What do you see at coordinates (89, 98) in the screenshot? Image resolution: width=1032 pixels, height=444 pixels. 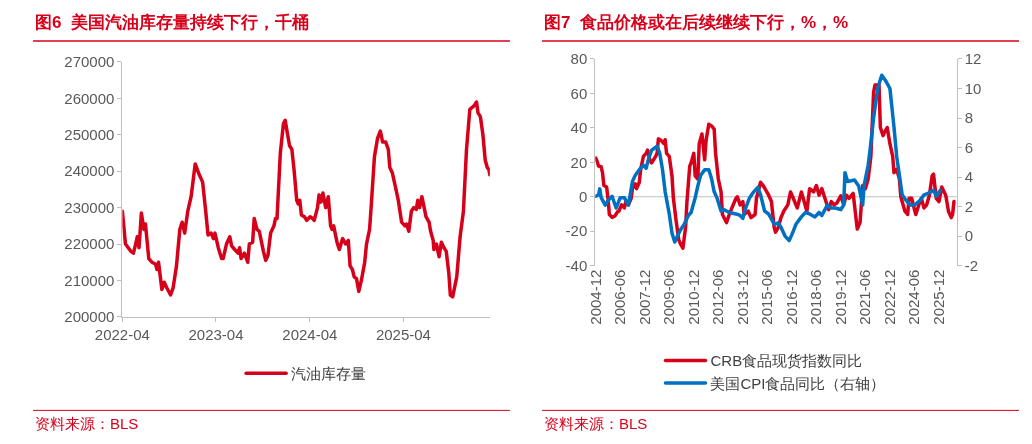 I see `y-tick-label: 260000` at bounding box center [89, 98].